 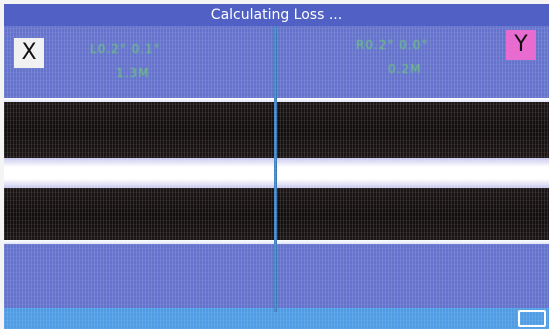 I want to click on right-angle-readout: R0.2° 0.0°, so click(x=392, y=45).